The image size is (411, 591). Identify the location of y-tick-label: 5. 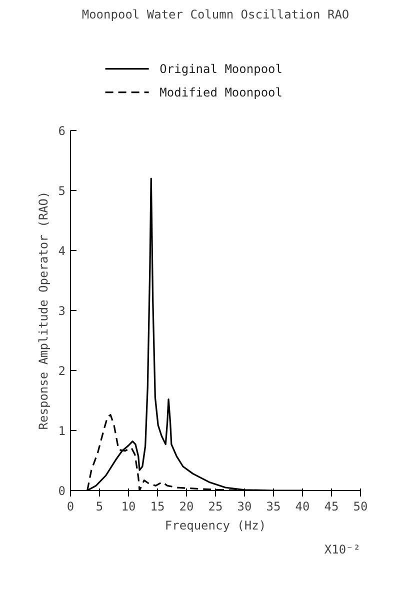
(62, 191).